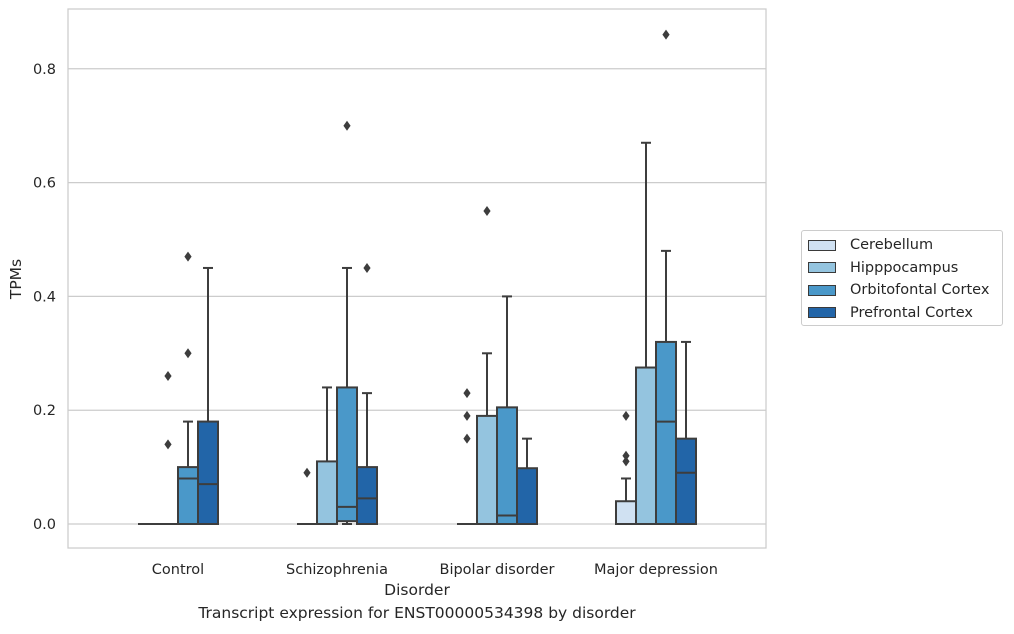 This screenshot has width=1014, height=634. Describe the element at coordinates (44, 525) in the screenshot. I see `y-tick-label: 0.0` at that location.